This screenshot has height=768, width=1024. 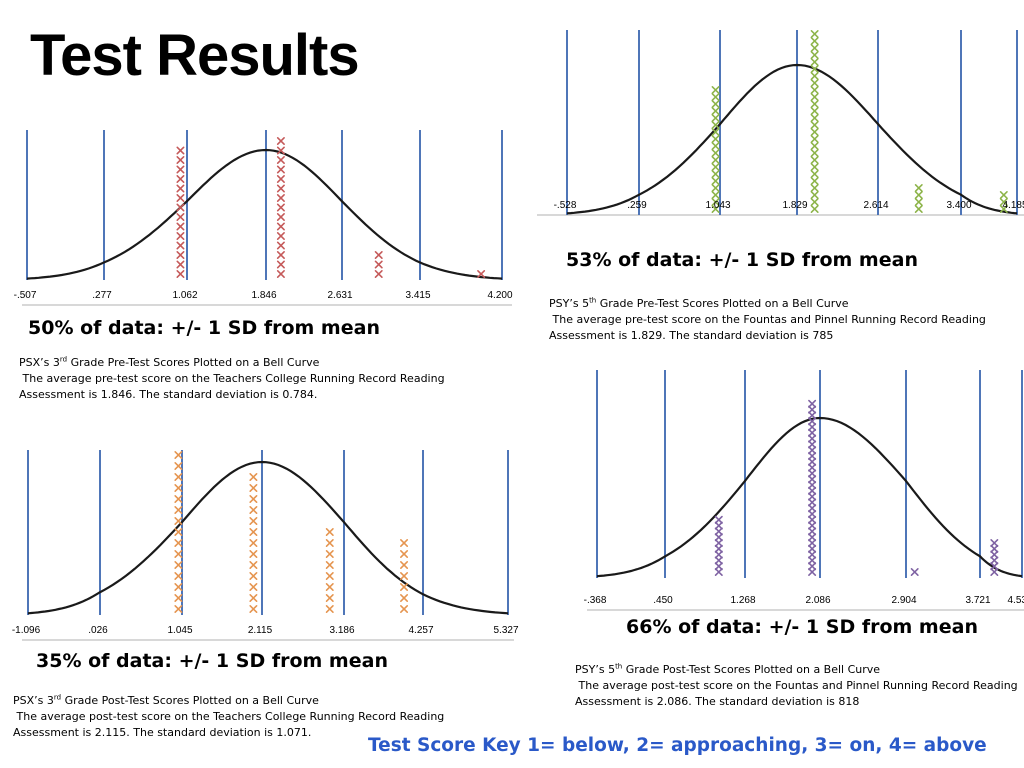 I want to click on sd-caption-5th-pre: 53% of data: +/- 1 SD from mean, so click(x=742, y=260).